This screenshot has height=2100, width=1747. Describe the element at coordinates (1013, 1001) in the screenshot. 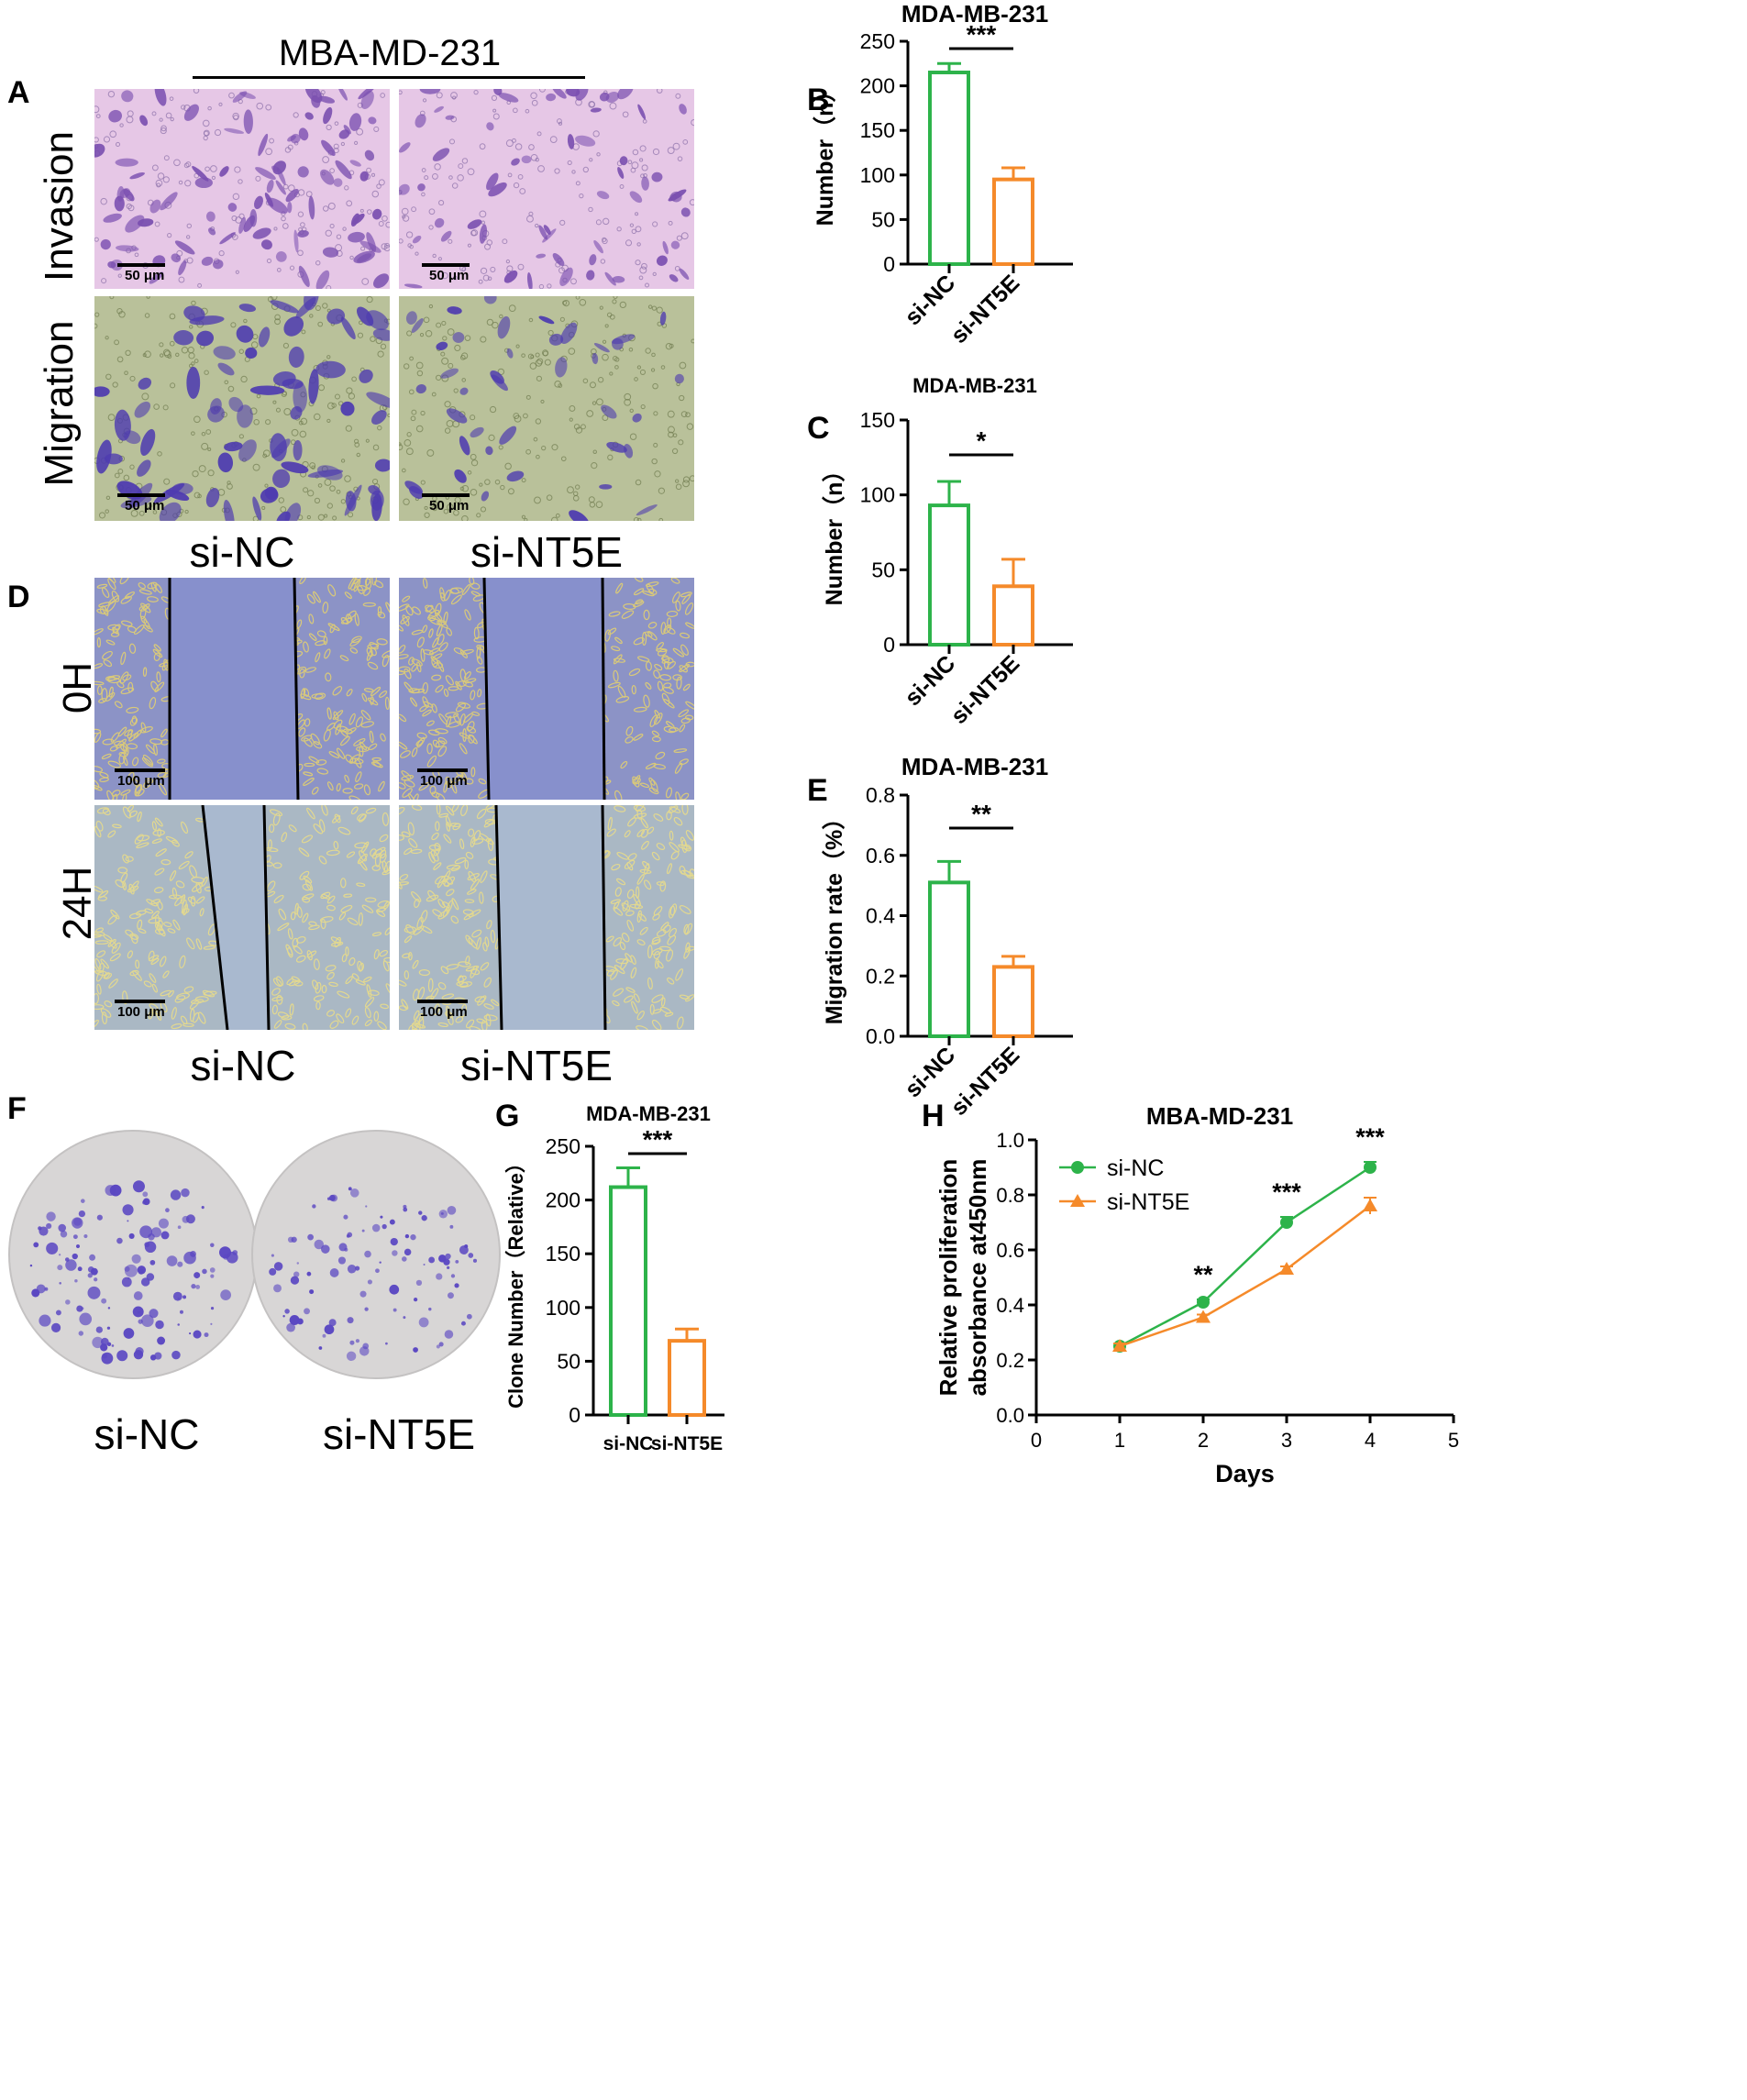

I see `bar` at that location.